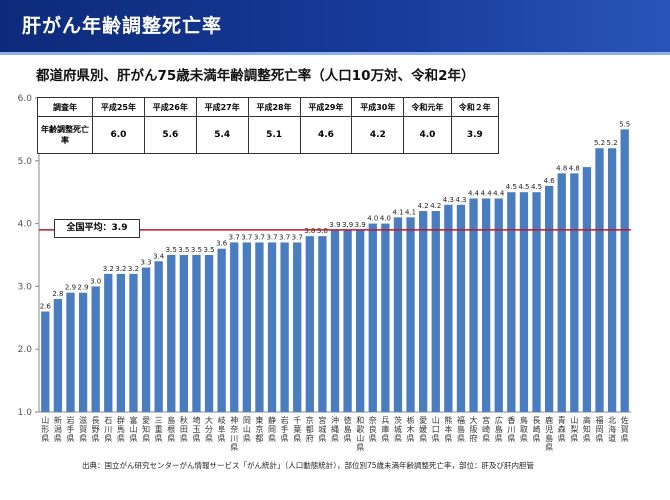 The width and height of the screenshot is (670, 500). I want to click on bar-value-label: 2.8, so click(57, 294).